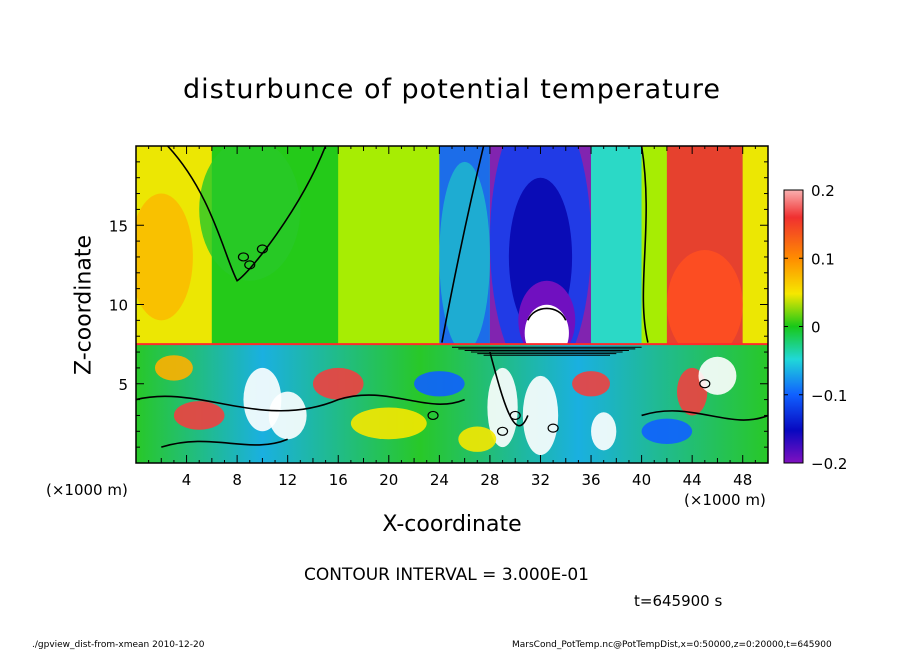  What do you see at coordinates (725, 500) in the screenshot?
I see `x-unit-label-right: (×1000 m)` at bounding box center [725, 500].